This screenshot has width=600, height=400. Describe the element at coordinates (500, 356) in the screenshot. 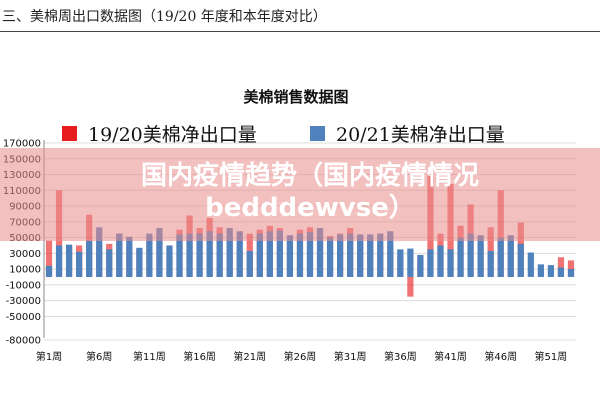

I see `x-tick-label: 第46周` at that location.